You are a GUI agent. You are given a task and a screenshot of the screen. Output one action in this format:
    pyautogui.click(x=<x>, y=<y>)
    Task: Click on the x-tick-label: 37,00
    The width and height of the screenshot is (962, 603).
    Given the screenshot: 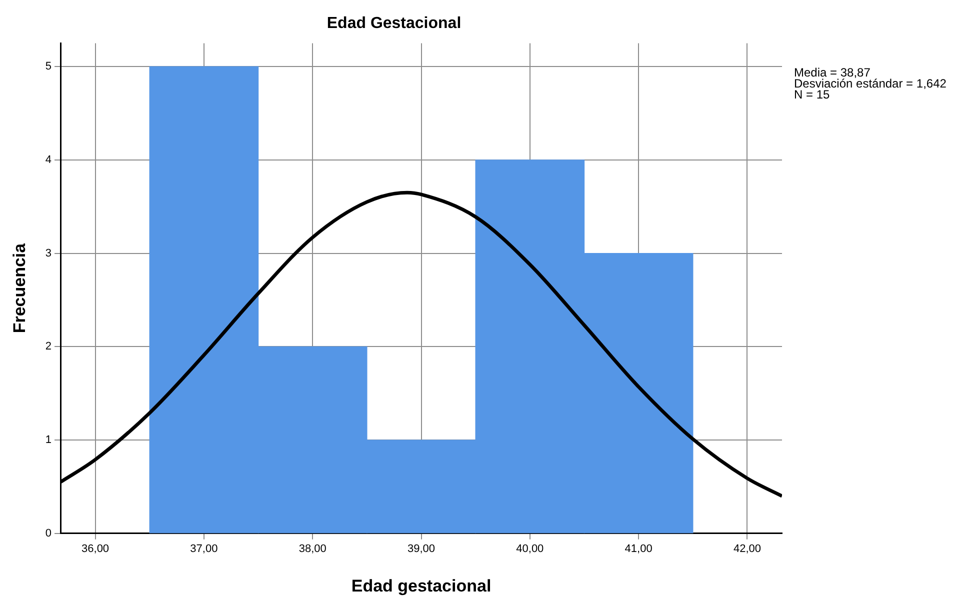 What is the action you would take?
    pyautogui.click(x=204, y=549)
    